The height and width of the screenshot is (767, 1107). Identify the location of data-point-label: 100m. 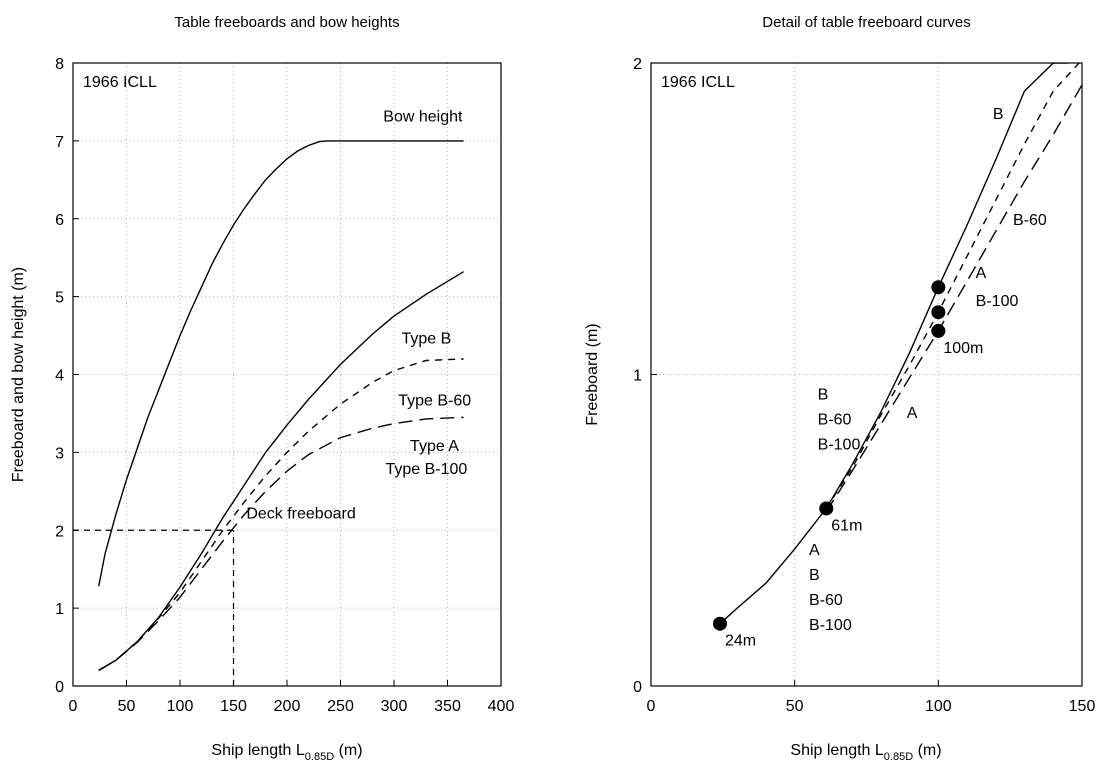
(963, 348).